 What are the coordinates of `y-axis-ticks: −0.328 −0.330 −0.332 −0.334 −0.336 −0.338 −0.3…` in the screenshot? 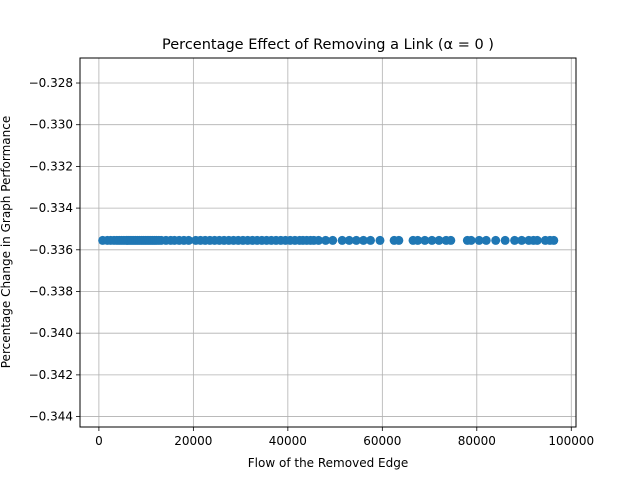 It's located at (54, 250).